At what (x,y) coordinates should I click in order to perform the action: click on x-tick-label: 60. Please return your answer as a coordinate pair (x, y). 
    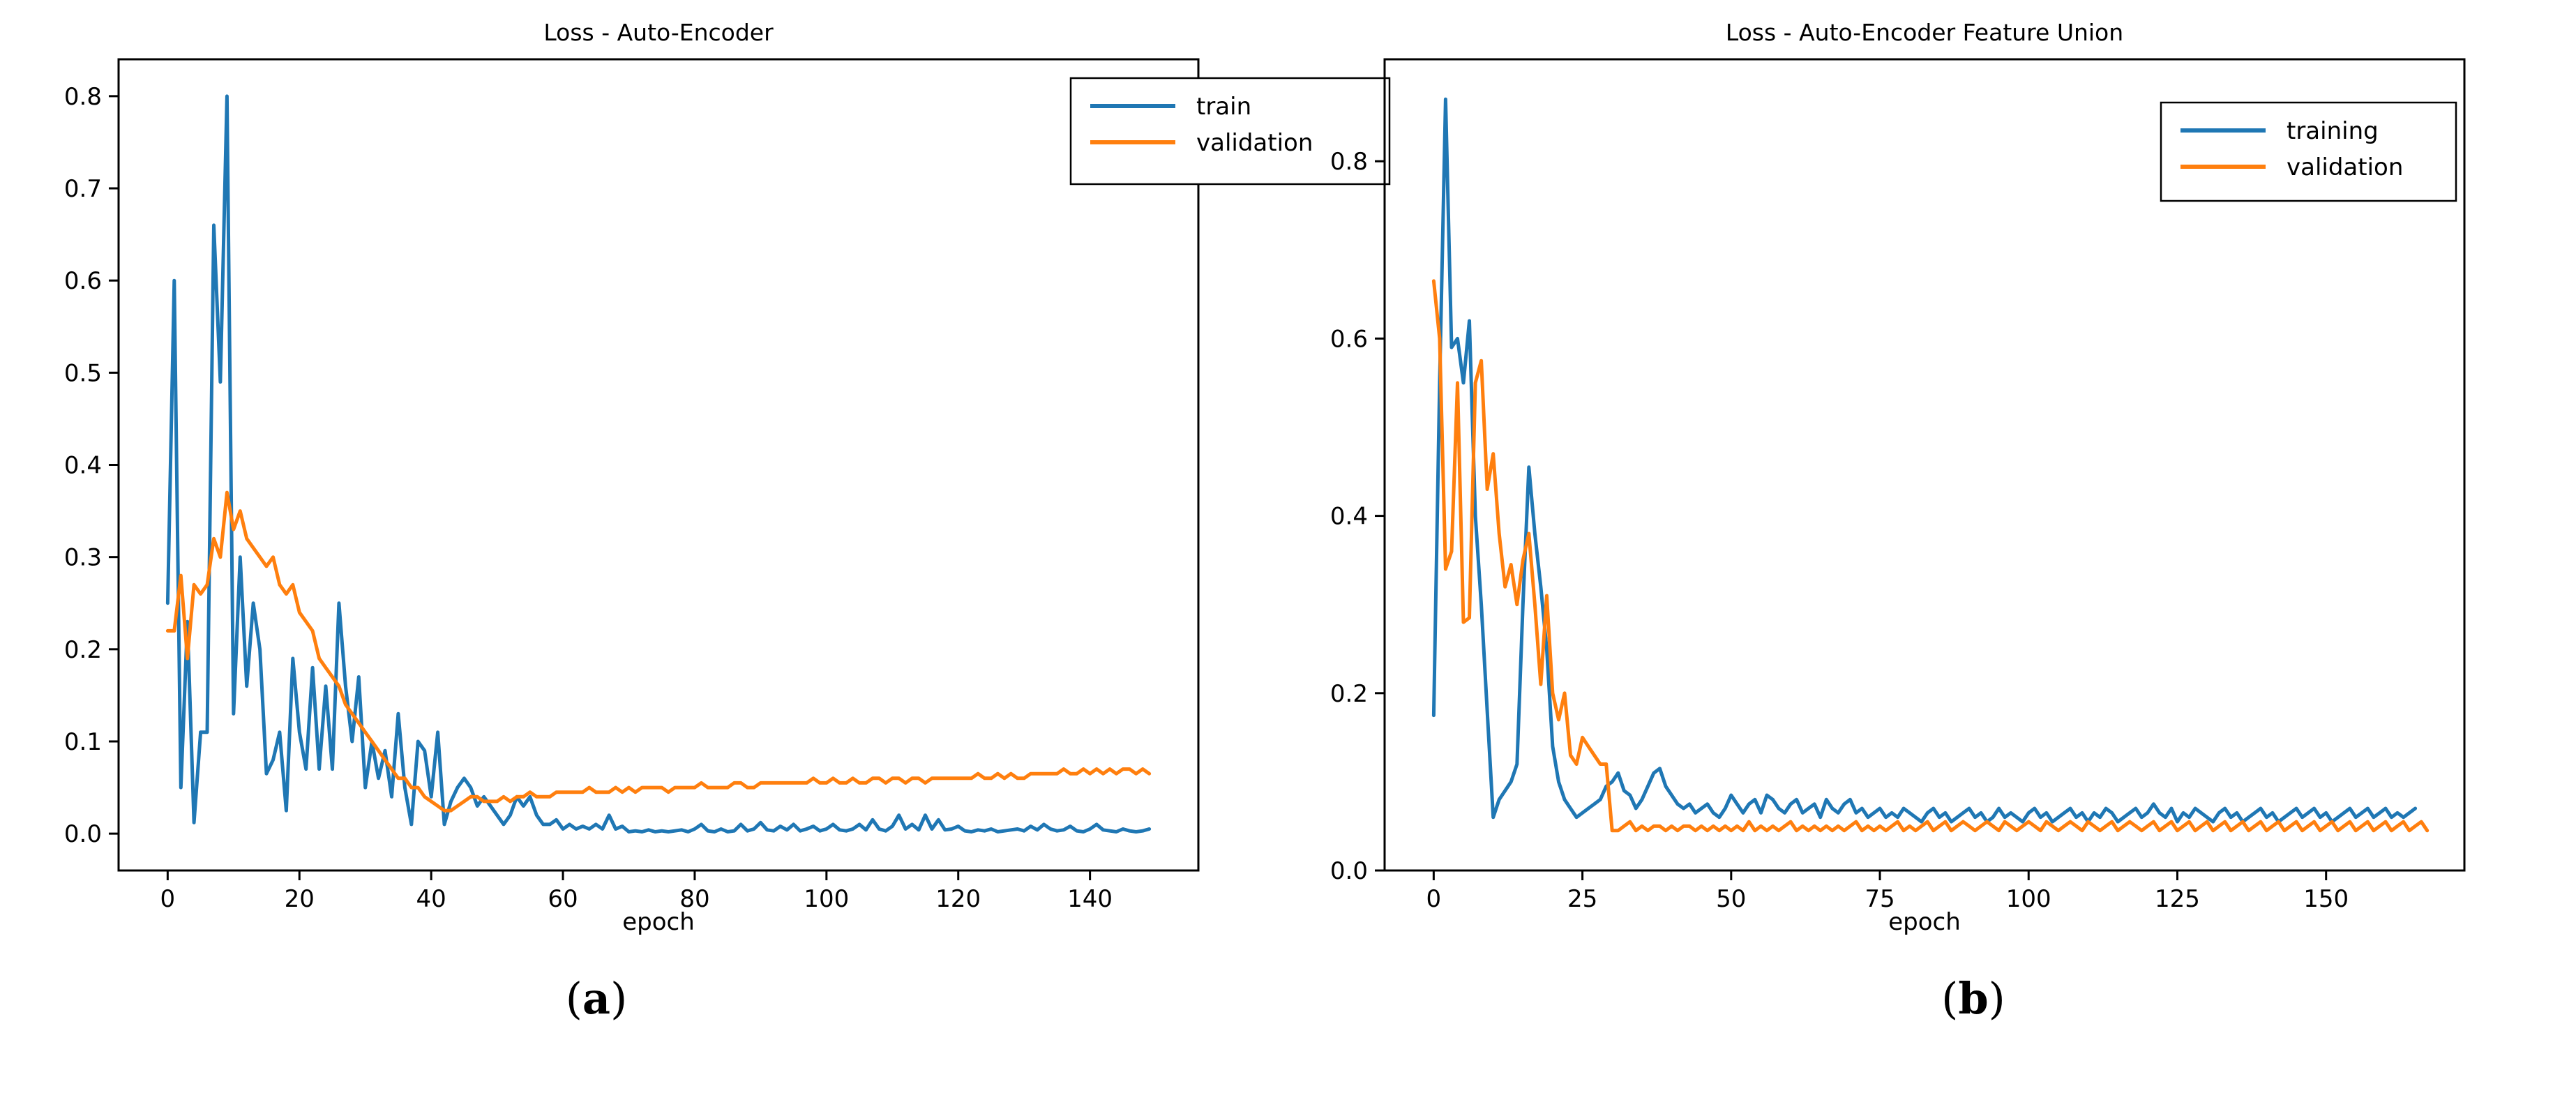
    Looking at the image, I should click on (563, 899).